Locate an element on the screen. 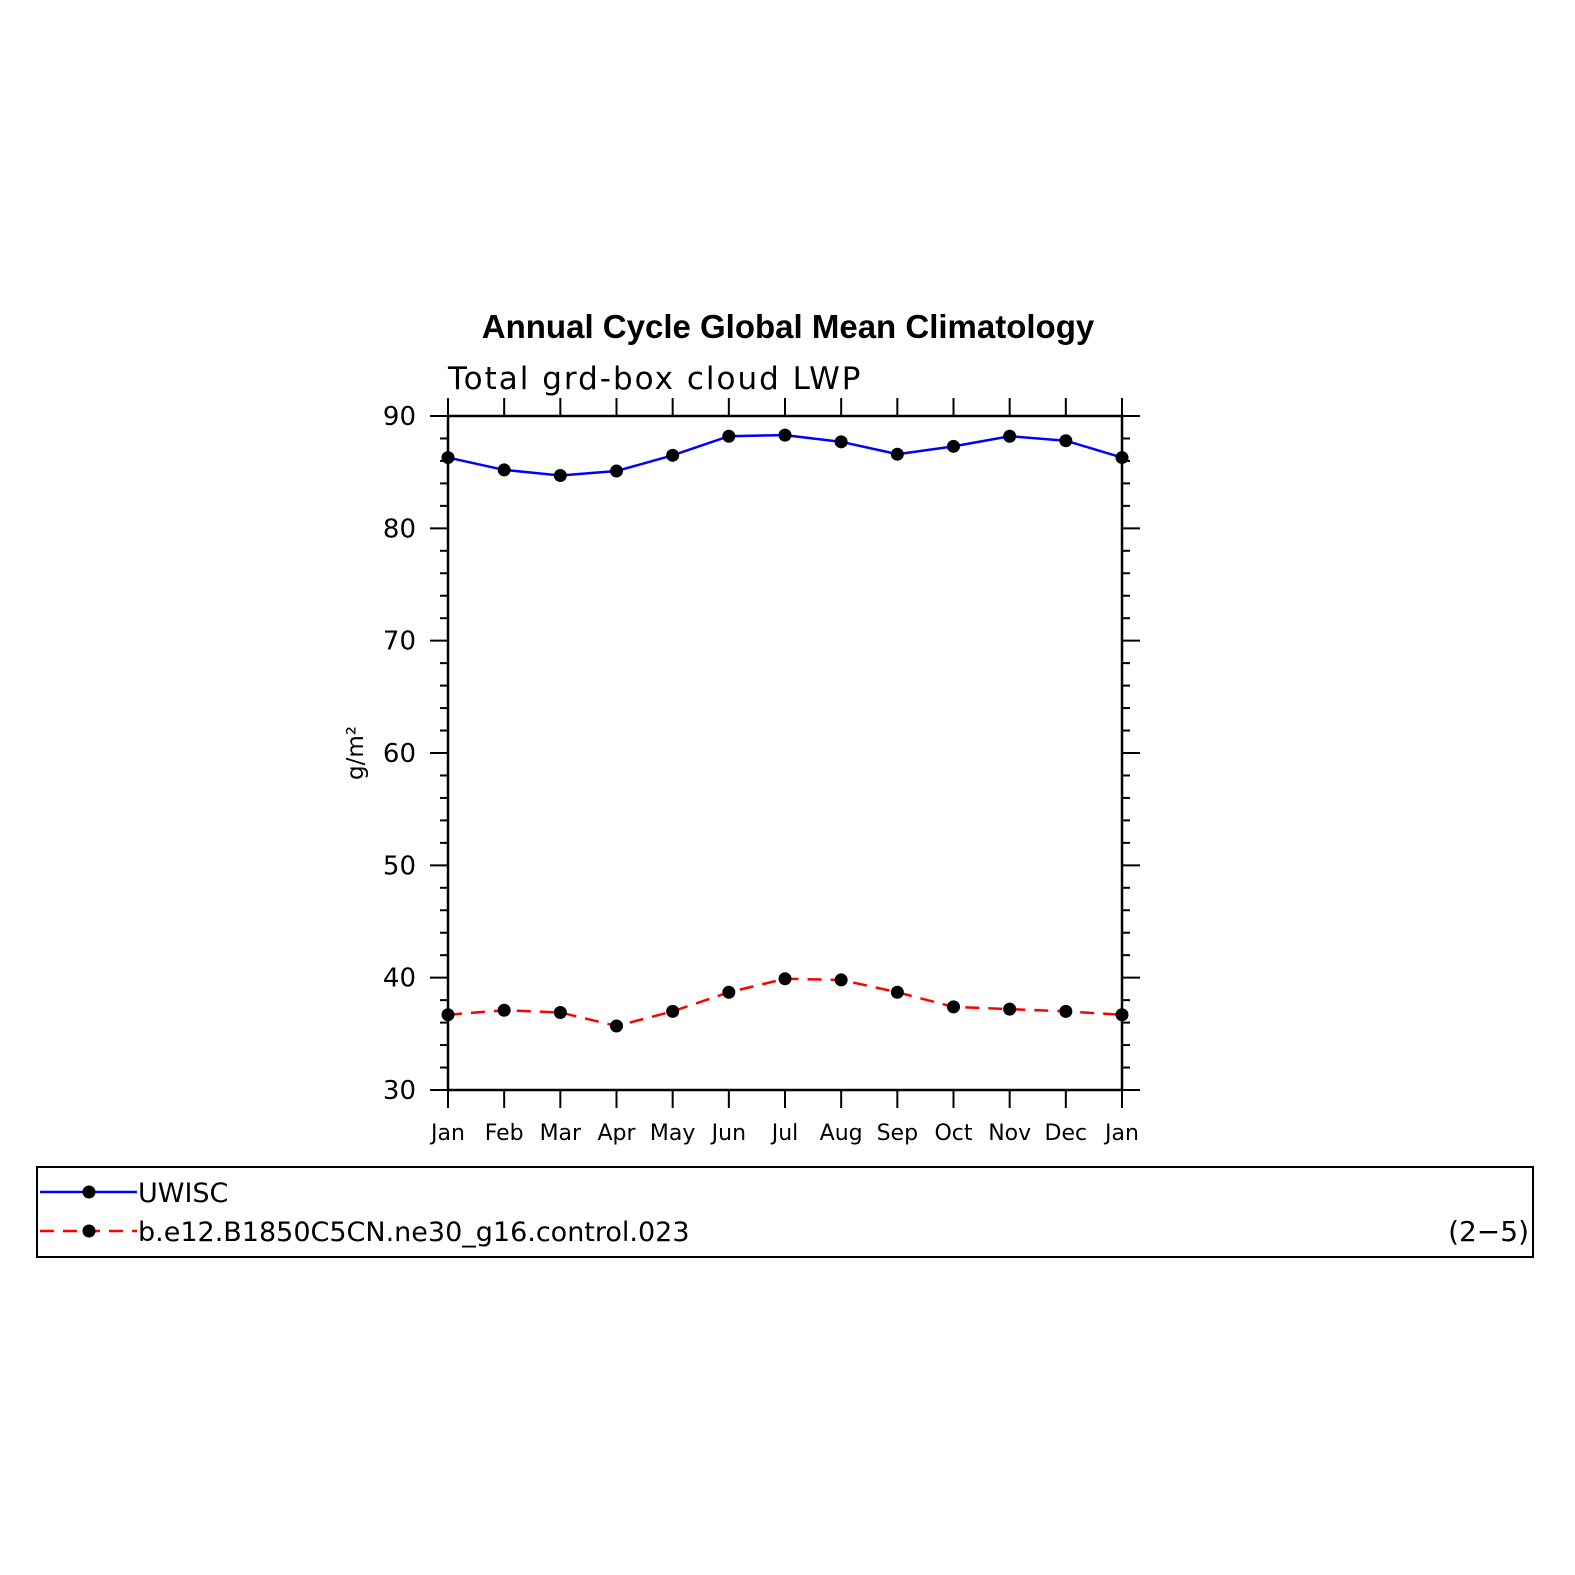 This screenshot has height=1575, width=1575. y-tick-label: 80 is located at coordinates (399, 529).